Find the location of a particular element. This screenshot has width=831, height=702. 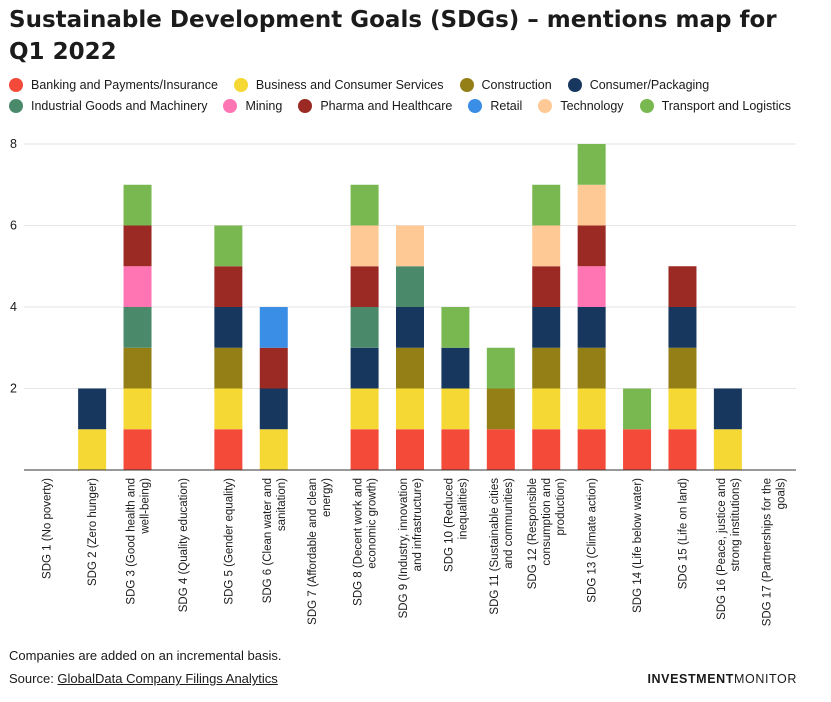

x-tick-label: well-being) is located at coordinates (146, 506).